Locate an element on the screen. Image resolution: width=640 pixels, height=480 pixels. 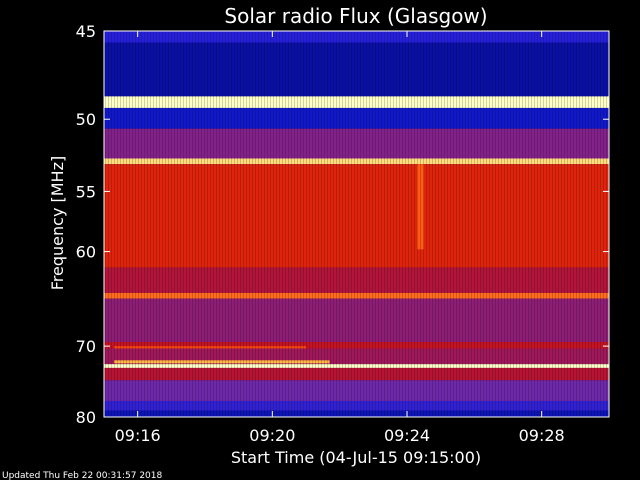
x-tick-label: 09:24 is located at coordinates (407, 435).